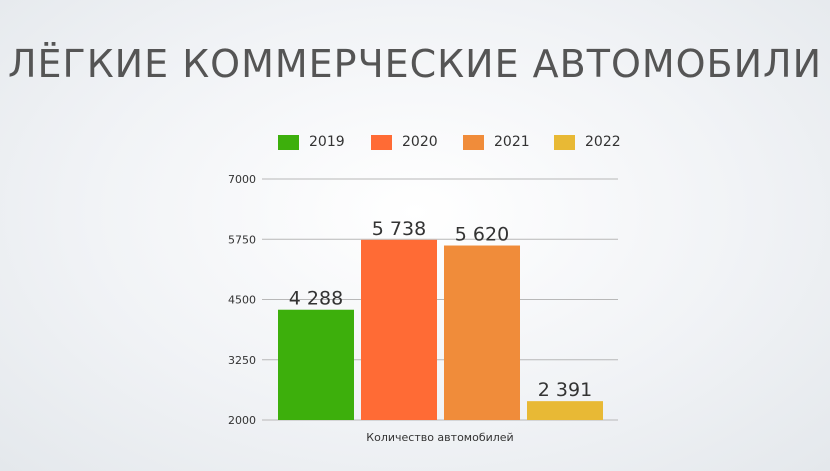  What do you see at coordinates (316, 299) in the screenshot?
I see `bar-value-label-2019: 4 288` at bounding box center [316, 299].